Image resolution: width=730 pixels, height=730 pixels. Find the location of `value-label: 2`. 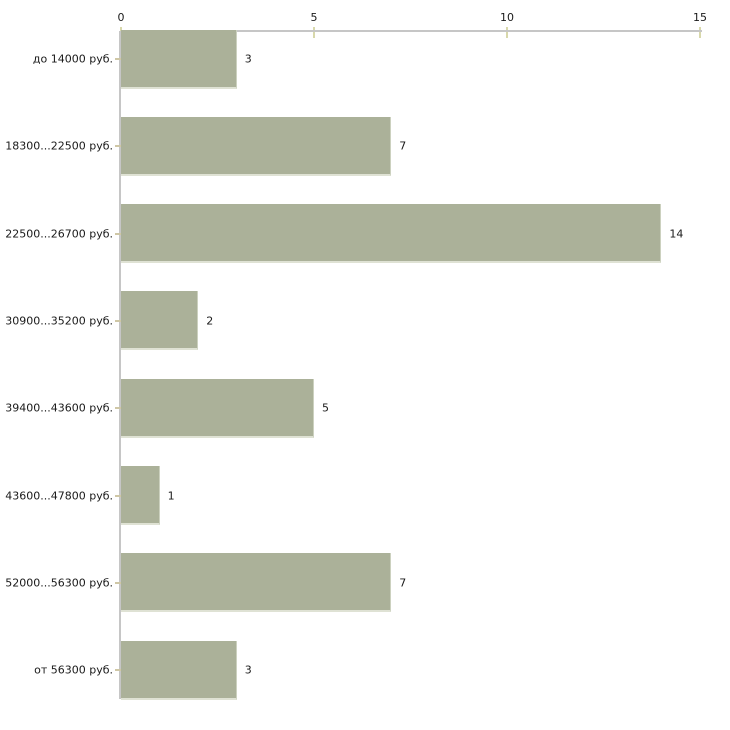

value-label: 2 is located at coordinates (210, 321).